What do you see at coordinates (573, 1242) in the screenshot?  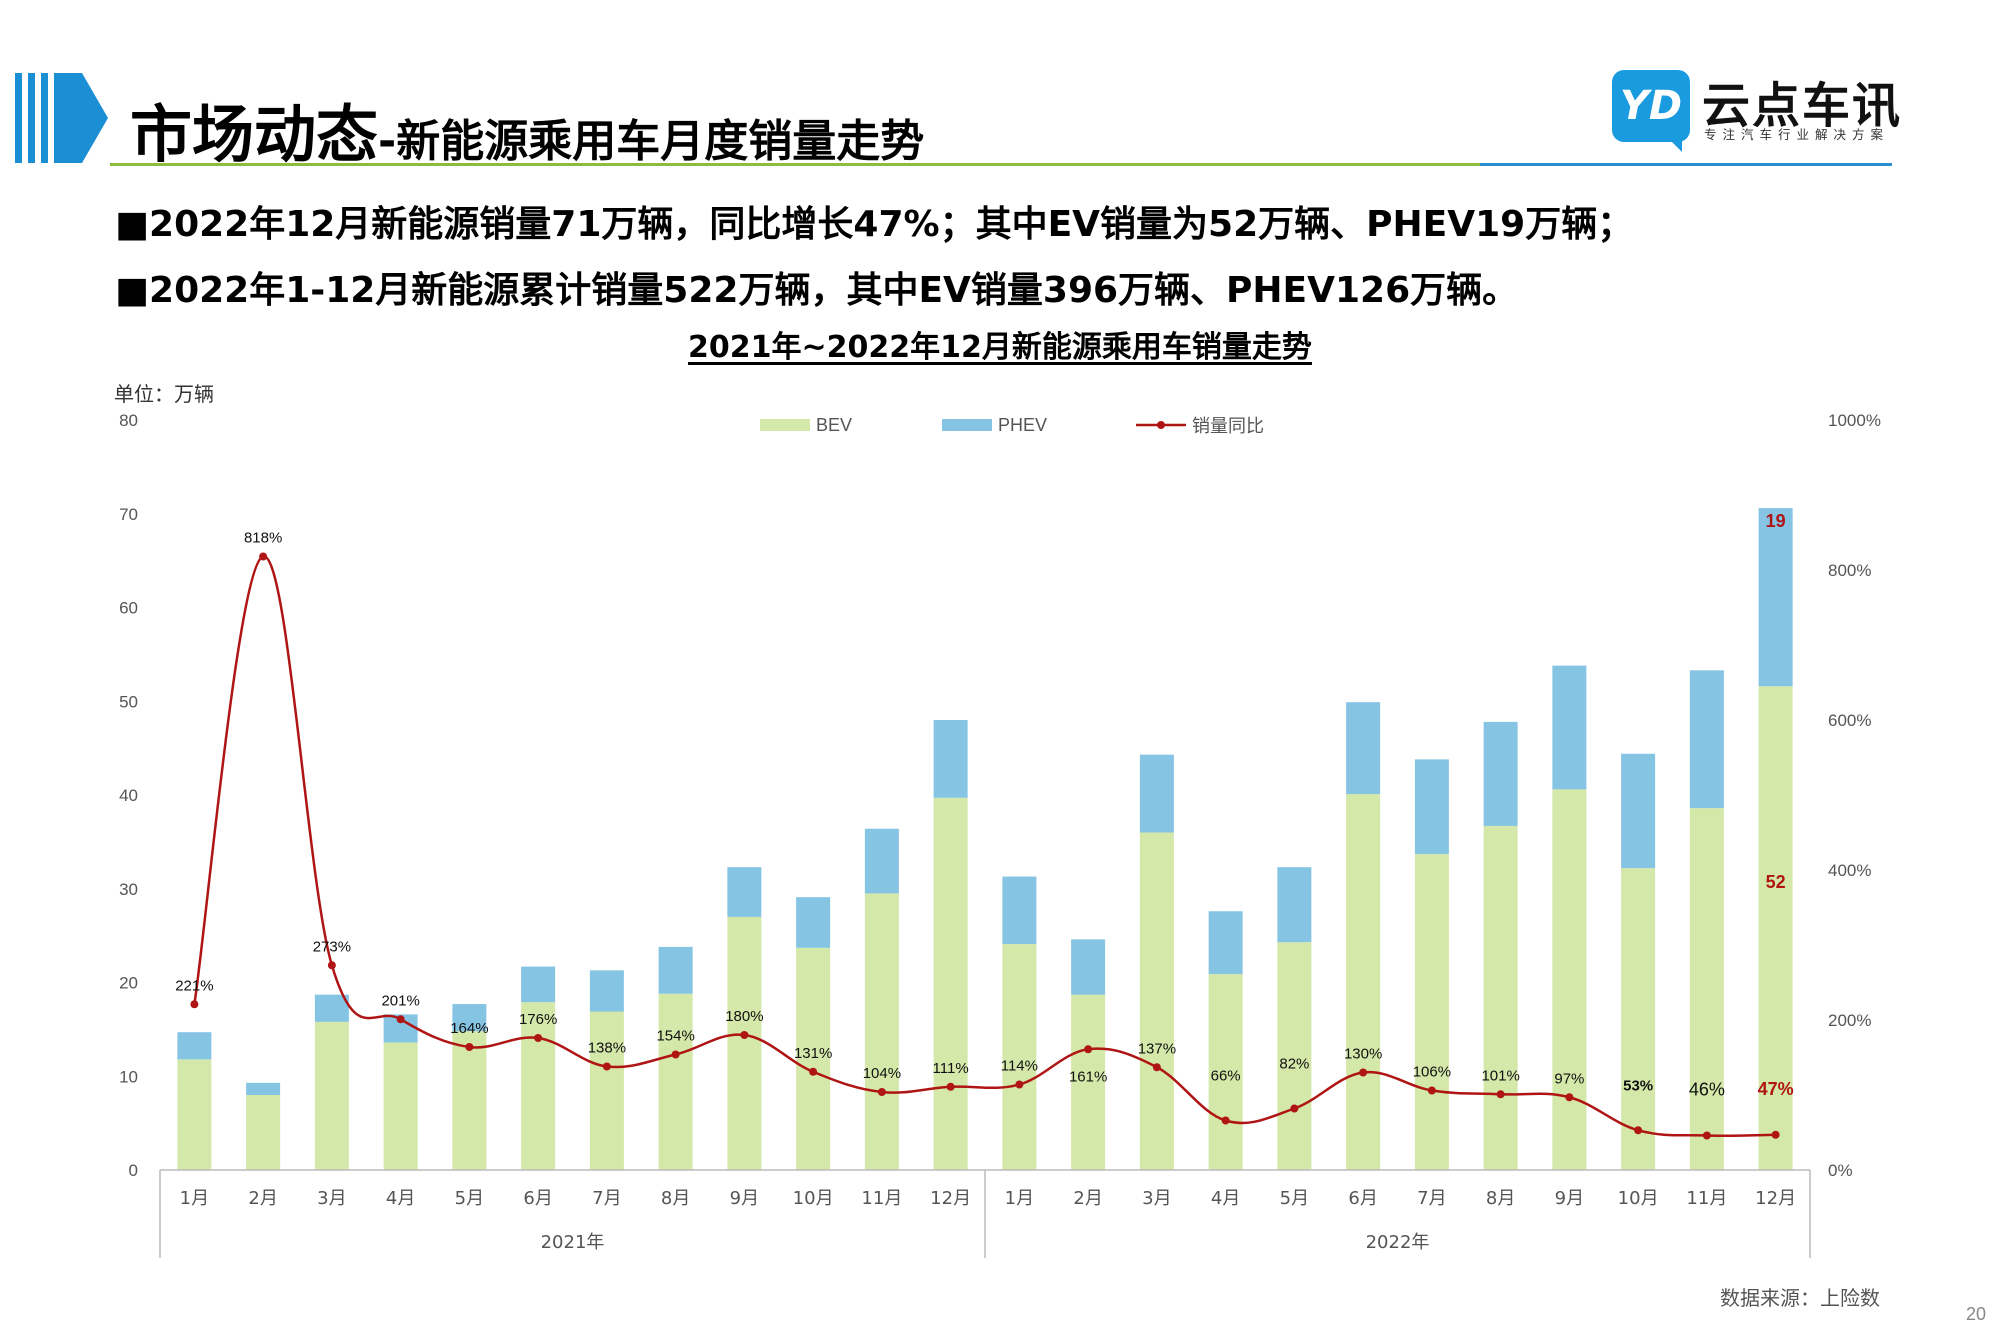 I see `x-group-label: 2021年` at bounding box center [573, 1242].